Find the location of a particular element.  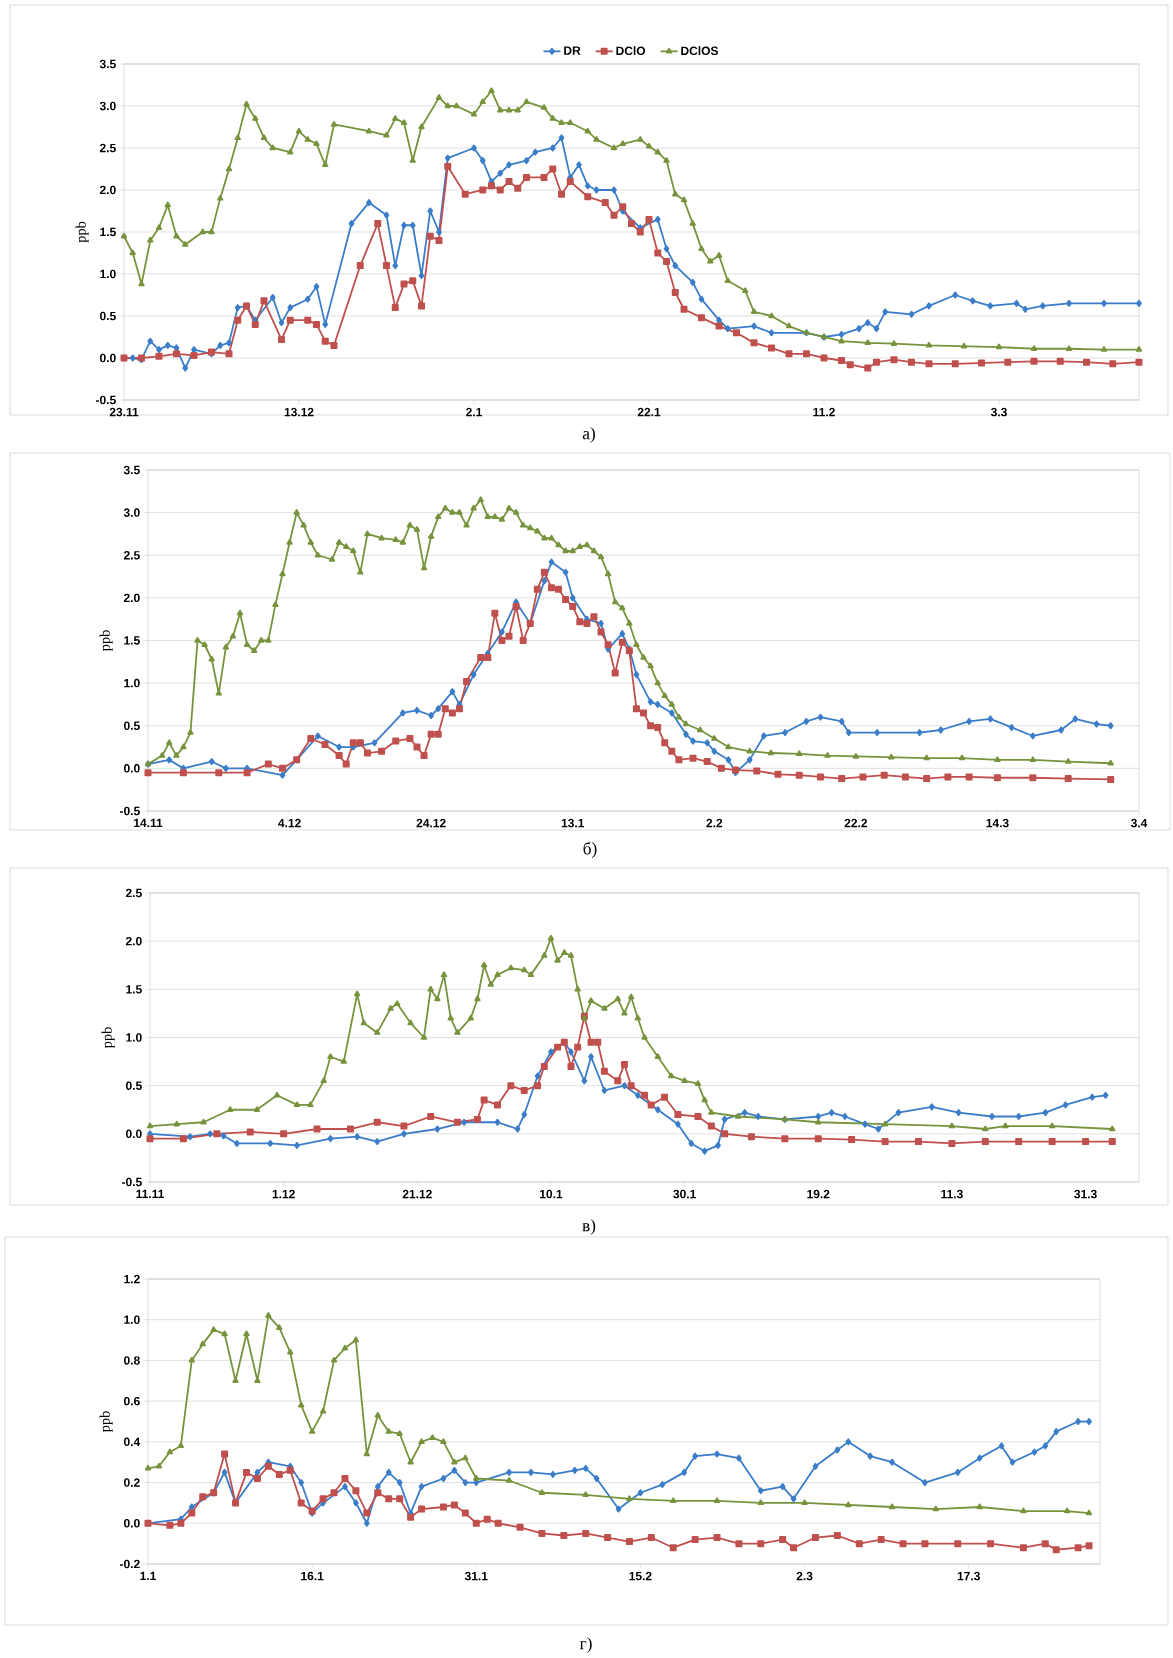

x-tick-label: 23.11 is located at coordinates (124, 412).